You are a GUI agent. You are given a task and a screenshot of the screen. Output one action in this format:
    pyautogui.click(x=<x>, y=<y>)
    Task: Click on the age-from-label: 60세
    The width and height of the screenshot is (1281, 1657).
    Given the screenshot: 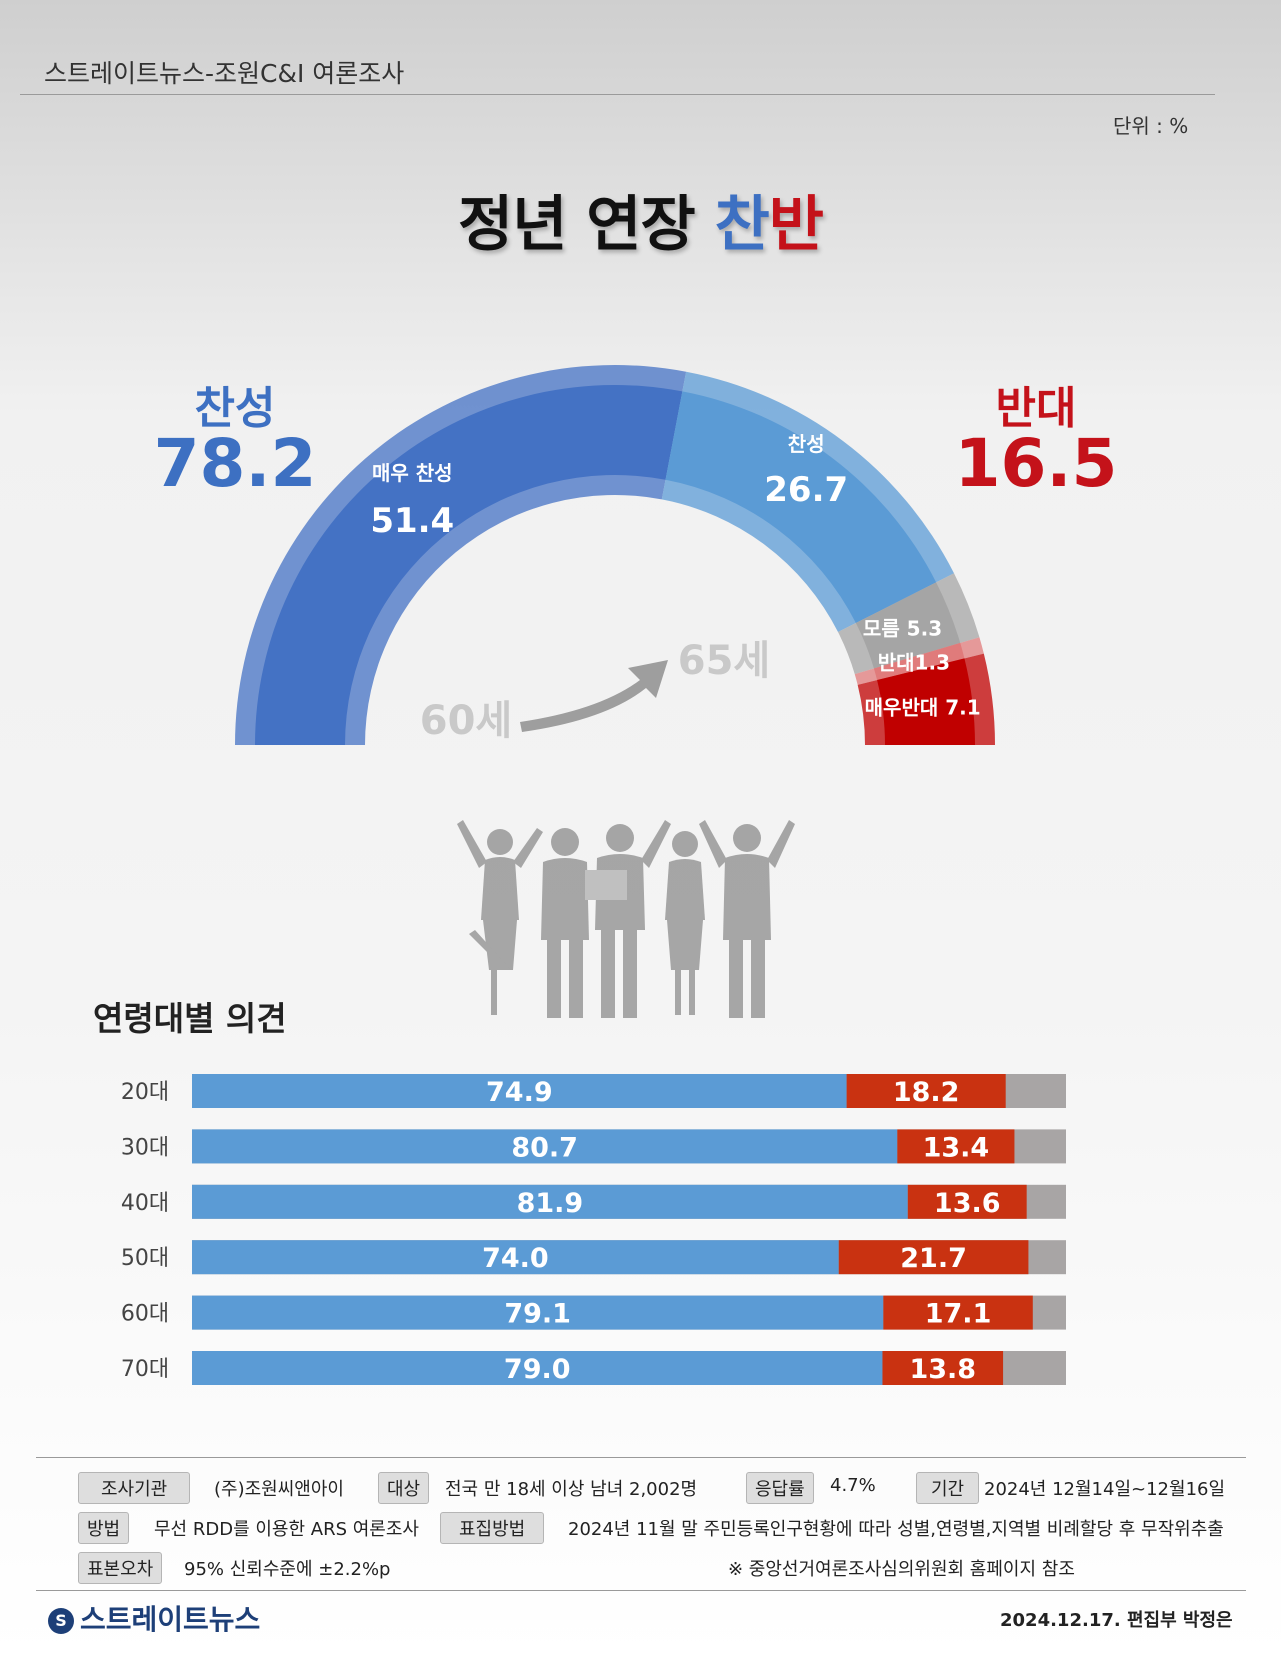 What is the action you would take?
    pyautogui.click(x=466, y=721)
    